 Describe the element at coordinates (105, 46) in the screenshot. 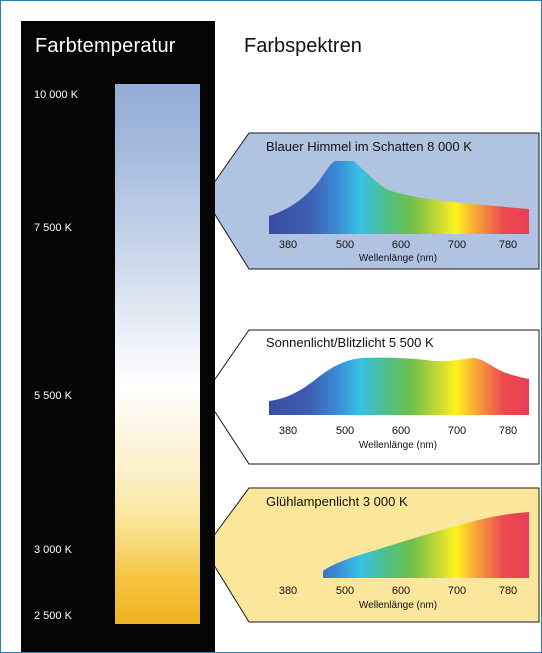

I see `color-temperature-title: Farbtemperatur` at that location.